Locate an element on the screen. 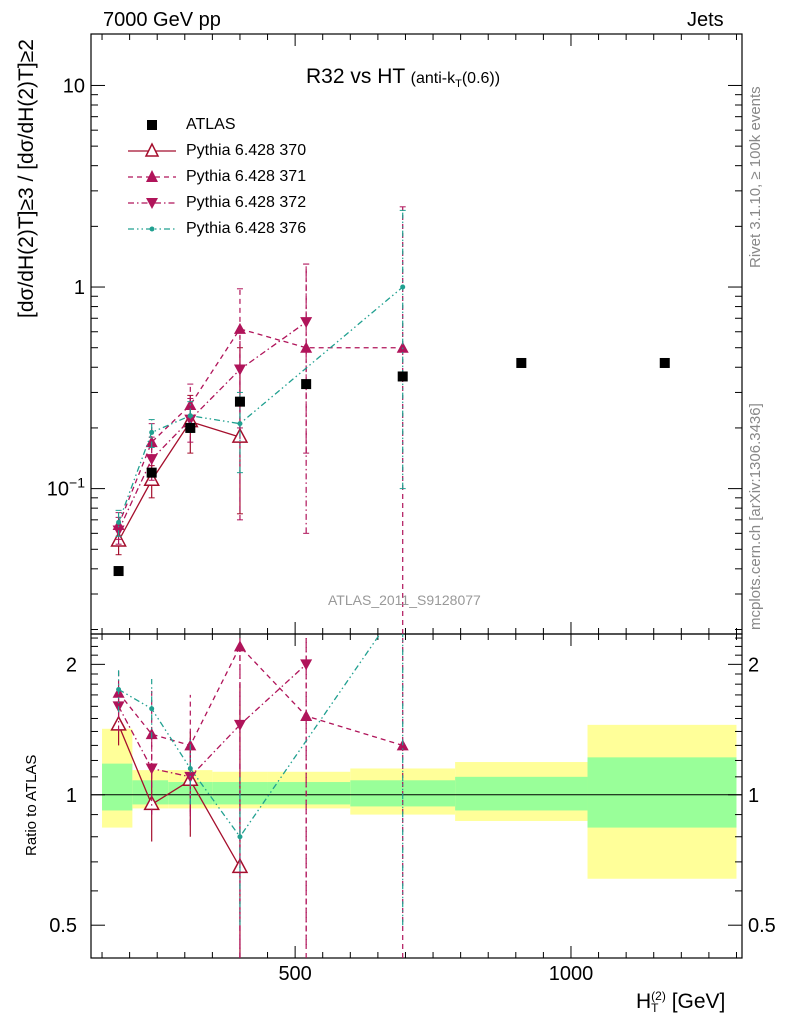 The image size is (786, 1024). y-tick-label: 1 is located at coordinates (79, 288).